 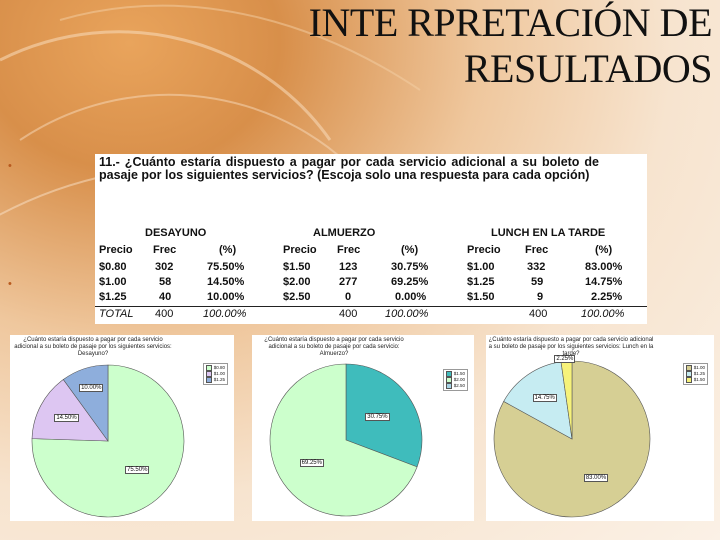 I want to click on legend-label: $2.00, so click(x=459, y=379).